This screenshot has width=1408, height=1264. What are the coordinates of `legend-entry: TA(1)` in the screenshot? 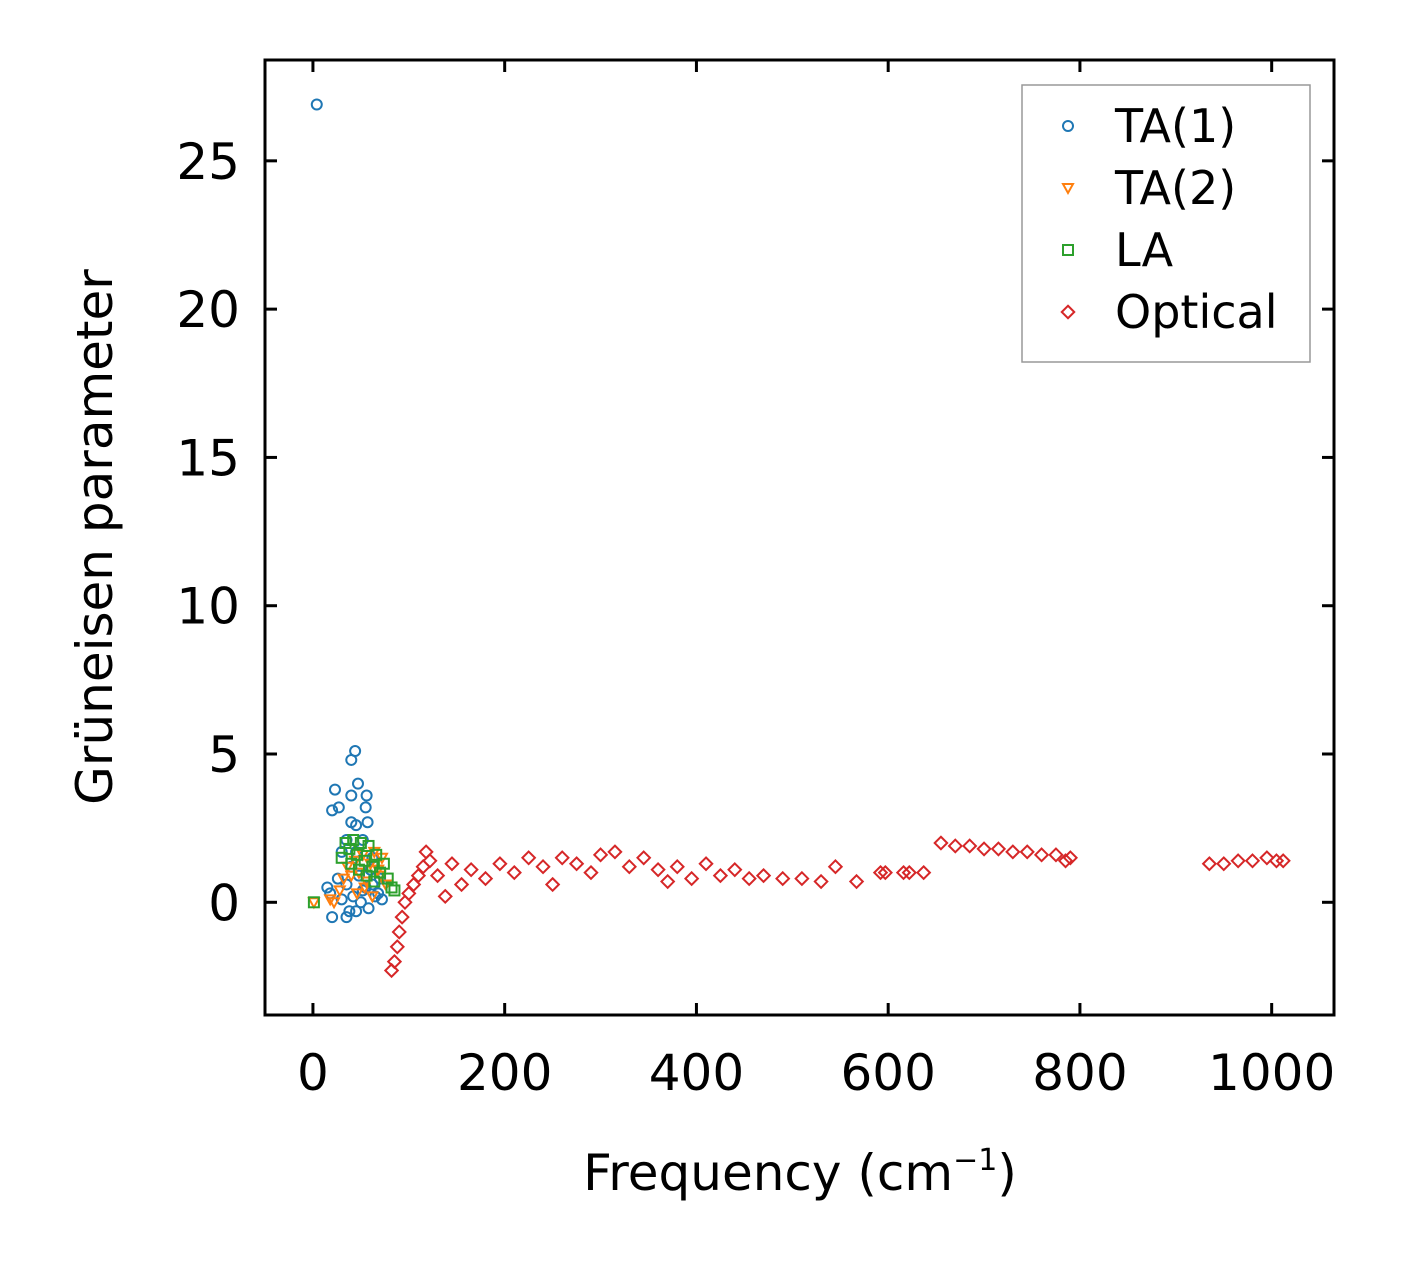 It's located at (1149, 126).